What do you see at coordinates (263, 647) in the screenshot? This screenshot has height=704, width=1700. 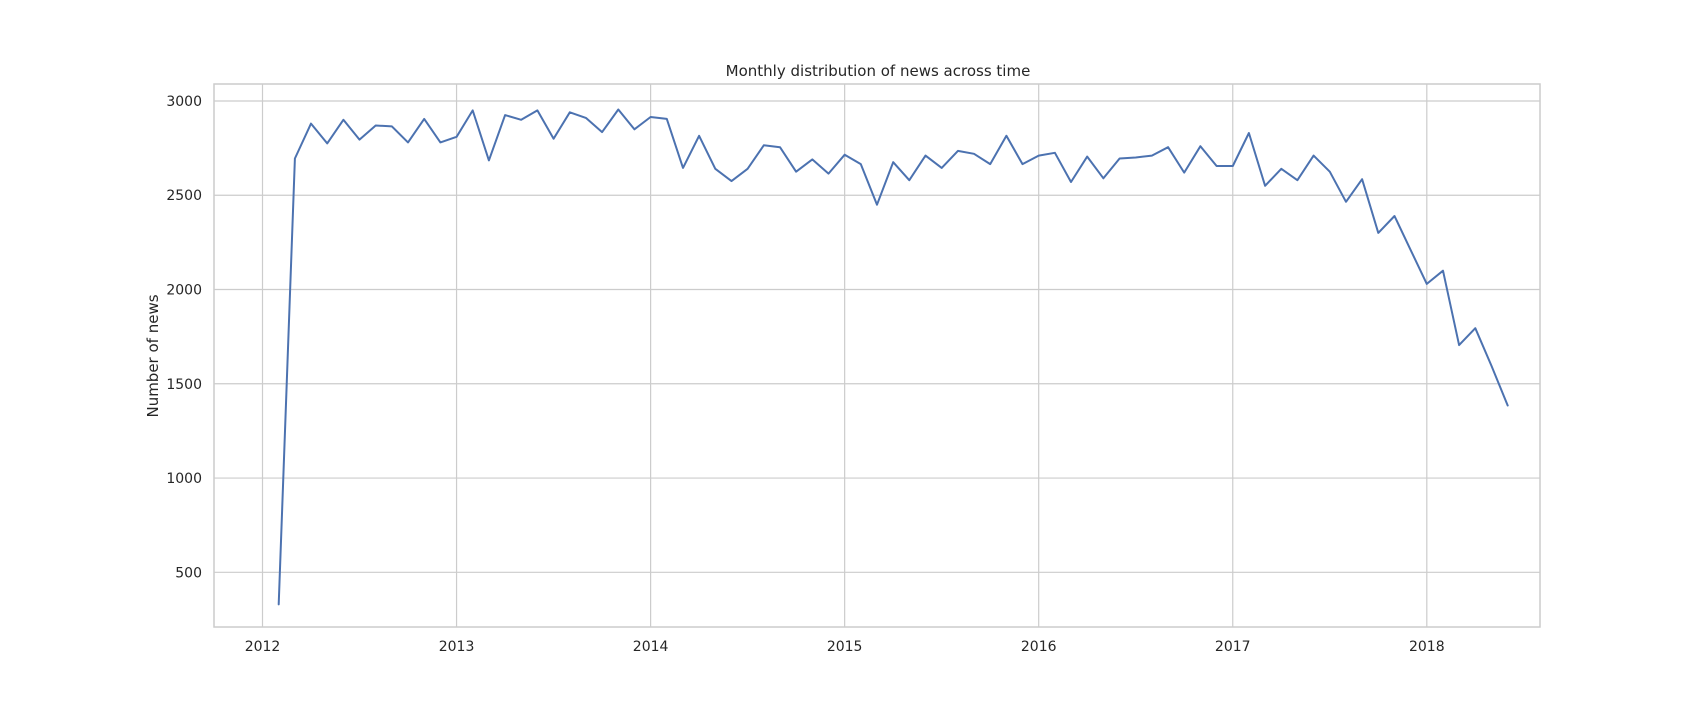 I see `x-tick-label: 2012` at bounding box center [263, 647].